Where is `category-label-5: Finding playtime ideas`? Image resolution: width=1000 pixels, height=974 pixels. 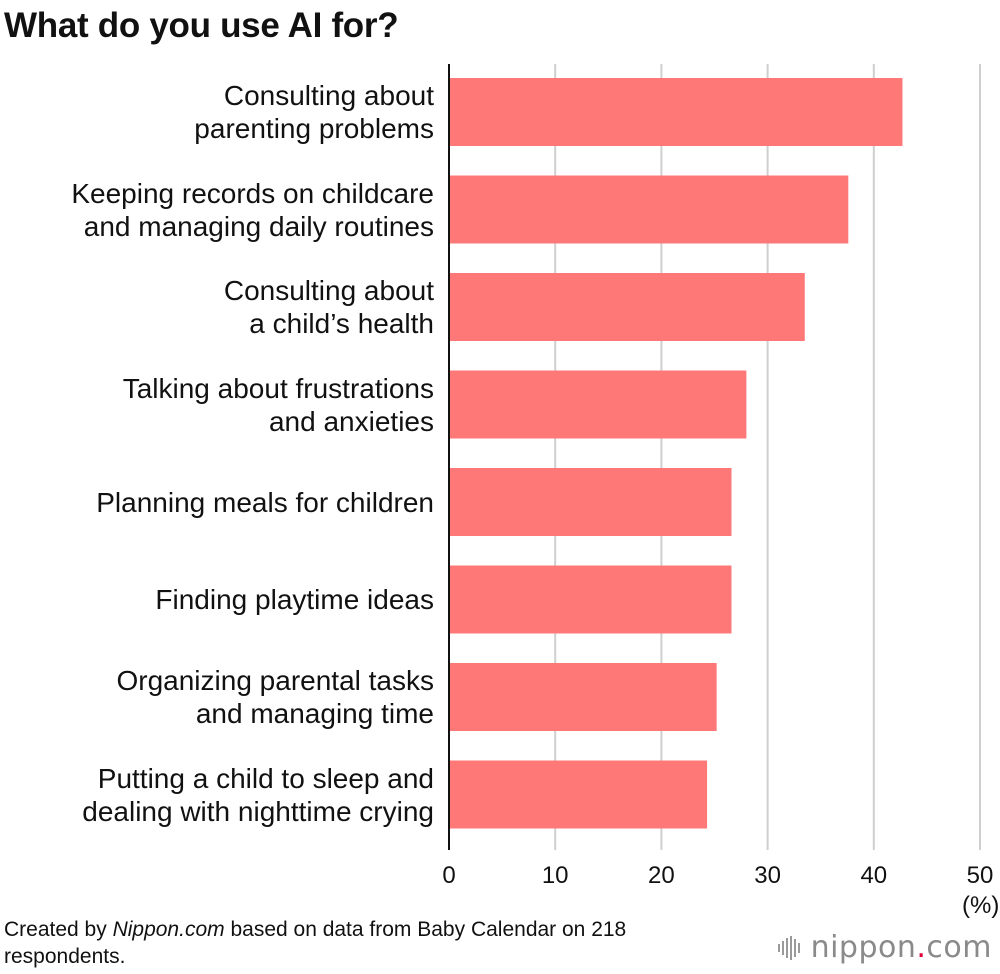
category-label-5: Finding playtime ideas is located at coordinates (294, 599).